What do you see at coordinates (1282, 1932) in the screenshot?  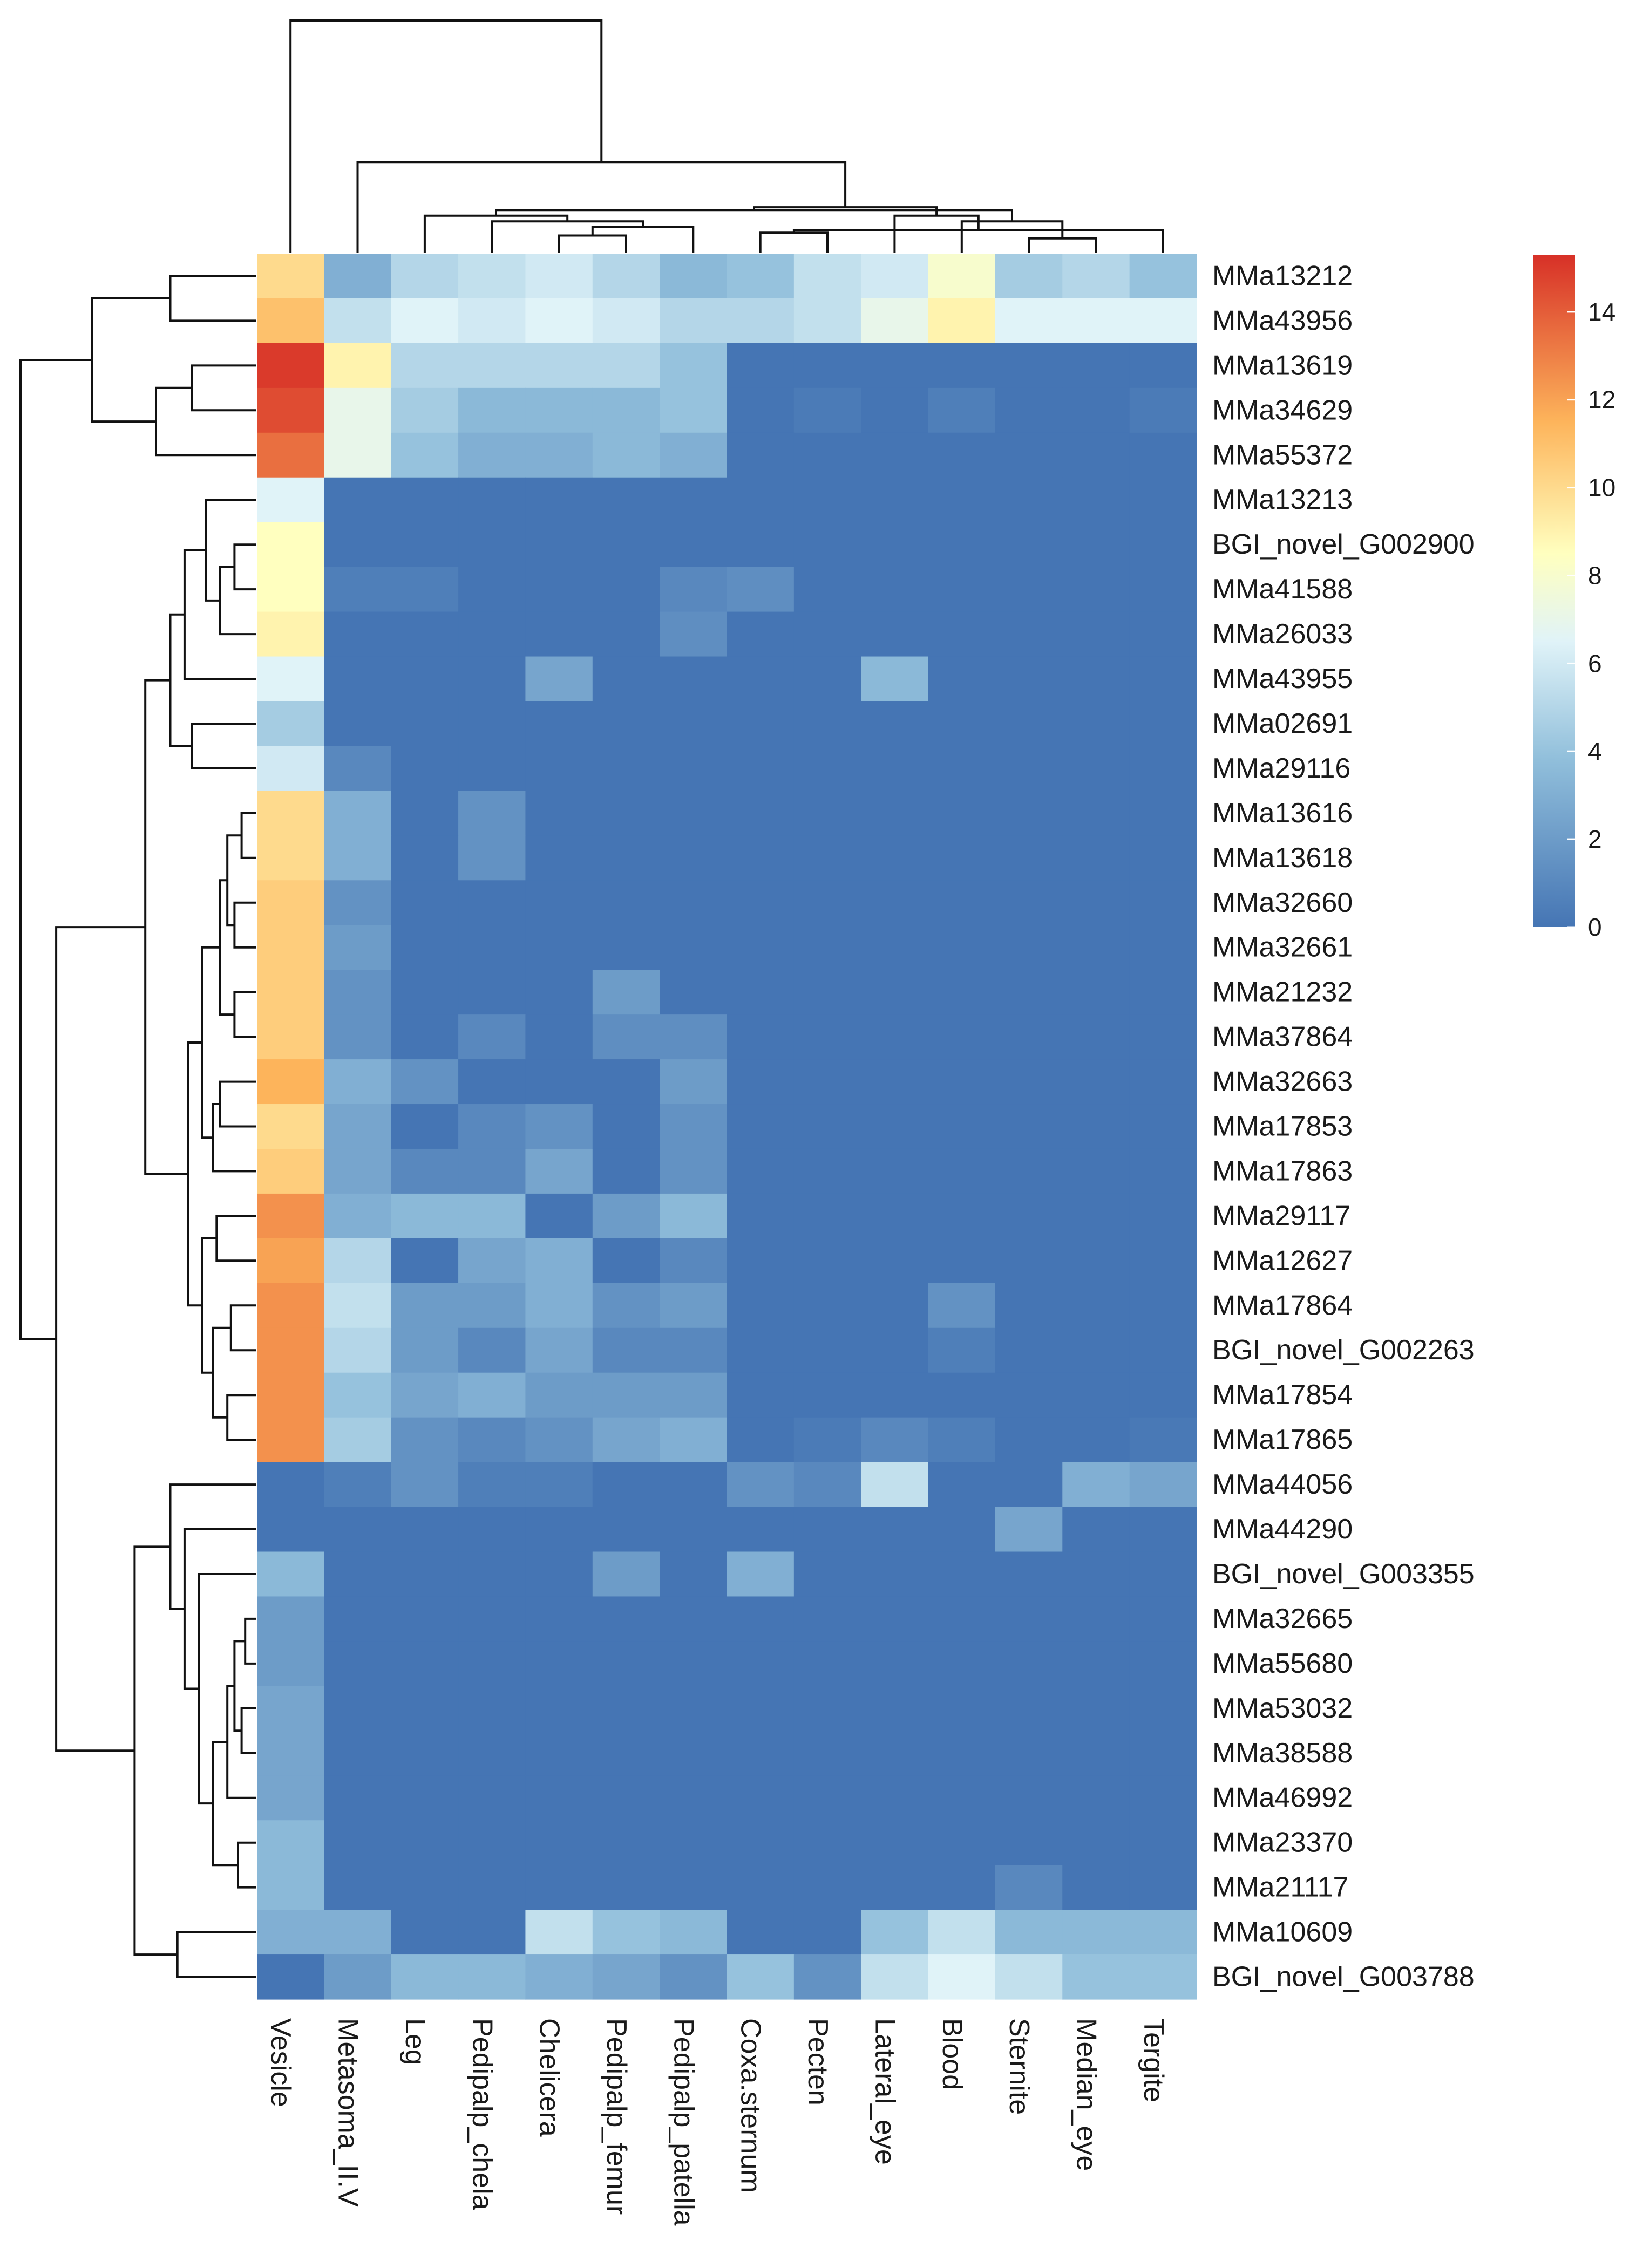 I see `row-label: MMa10609` at bounding box center [1282, 1932].